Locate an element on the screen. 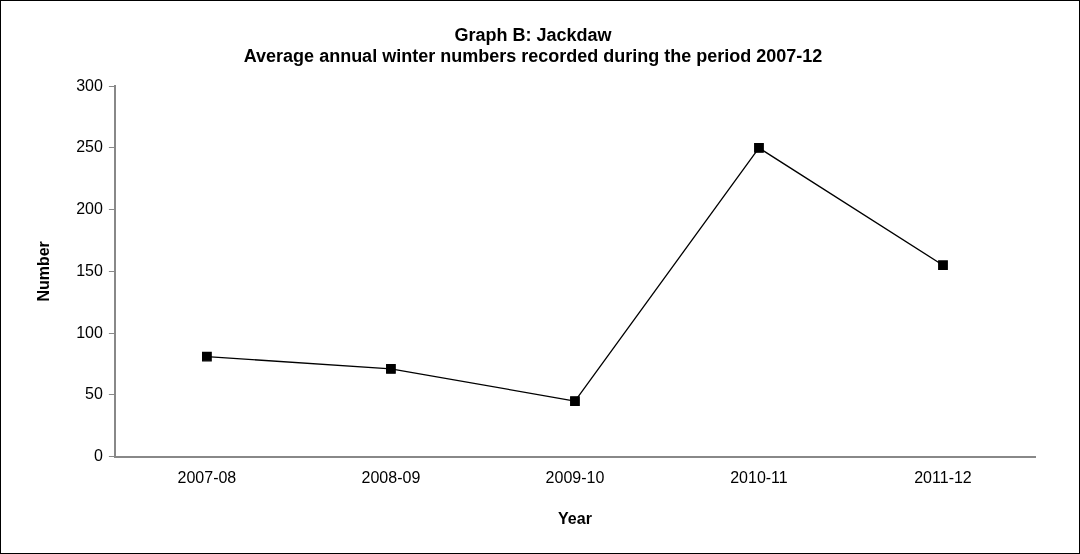 The width and height of the screenshot is (1080, 554). y-tick-label: 200 is located at coordinates (89, 209).